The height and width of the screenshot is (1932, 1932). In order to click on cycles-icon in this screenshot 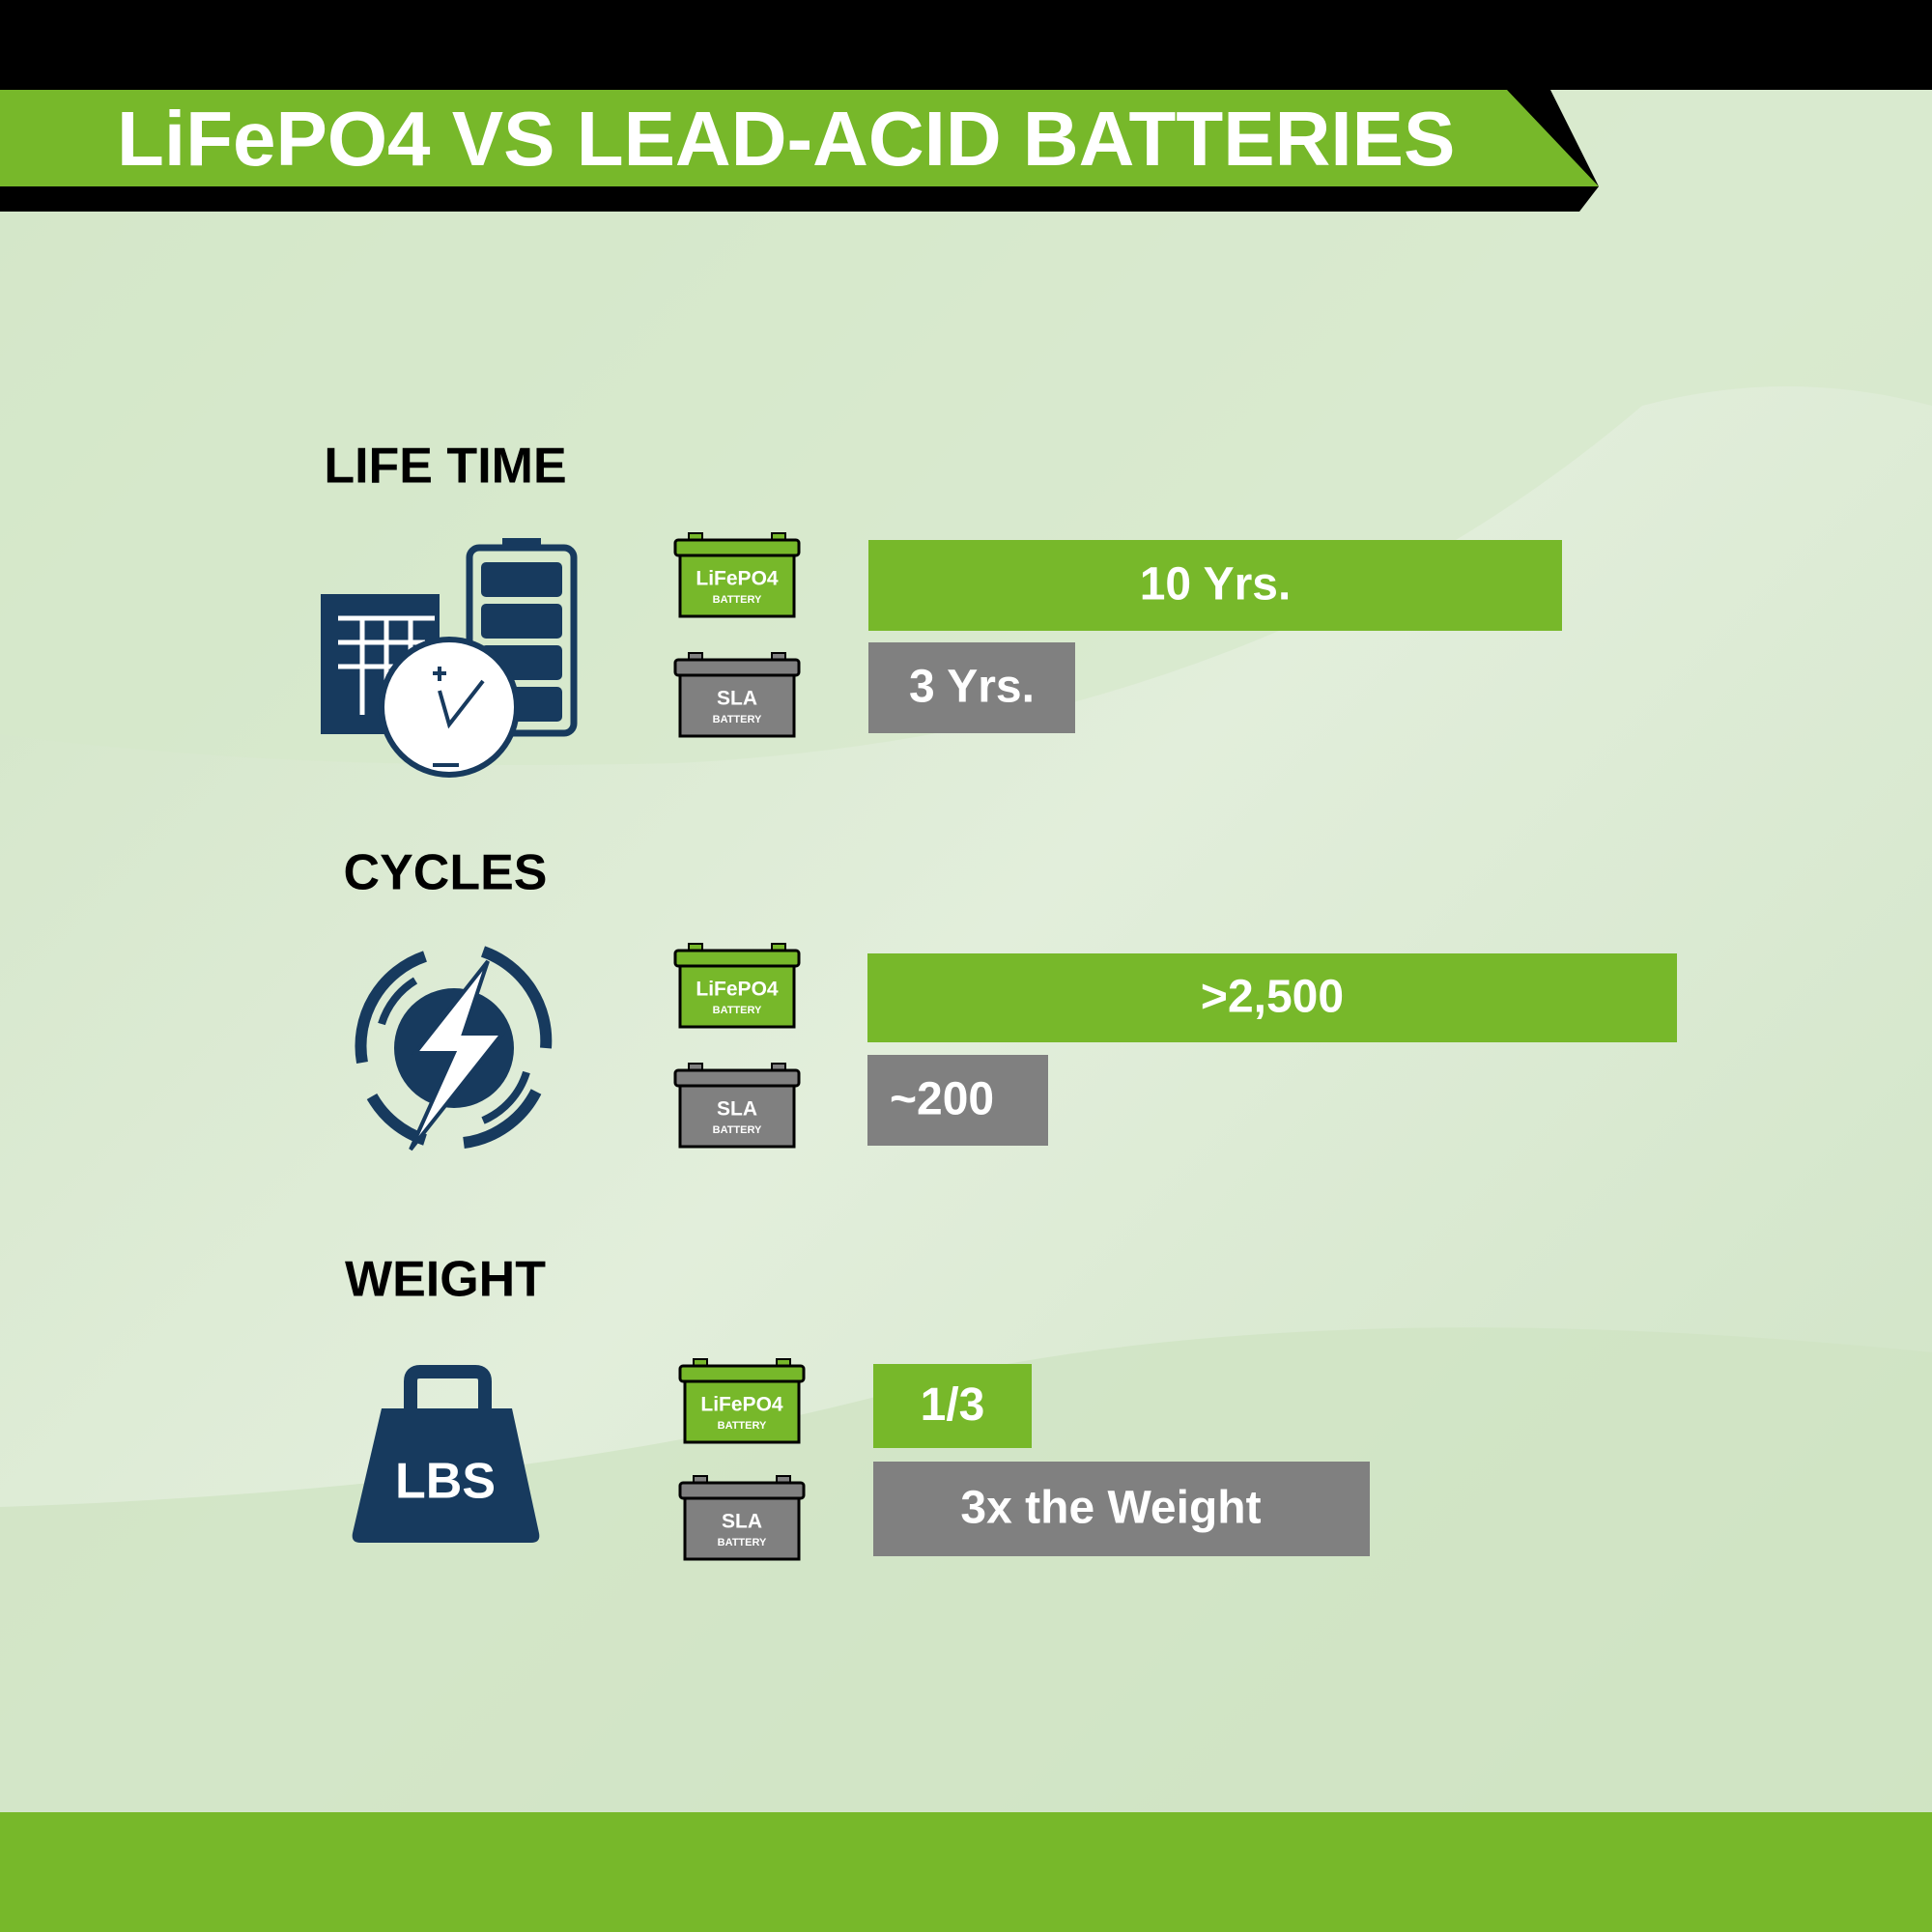, I will do `click(454, 1048)`.